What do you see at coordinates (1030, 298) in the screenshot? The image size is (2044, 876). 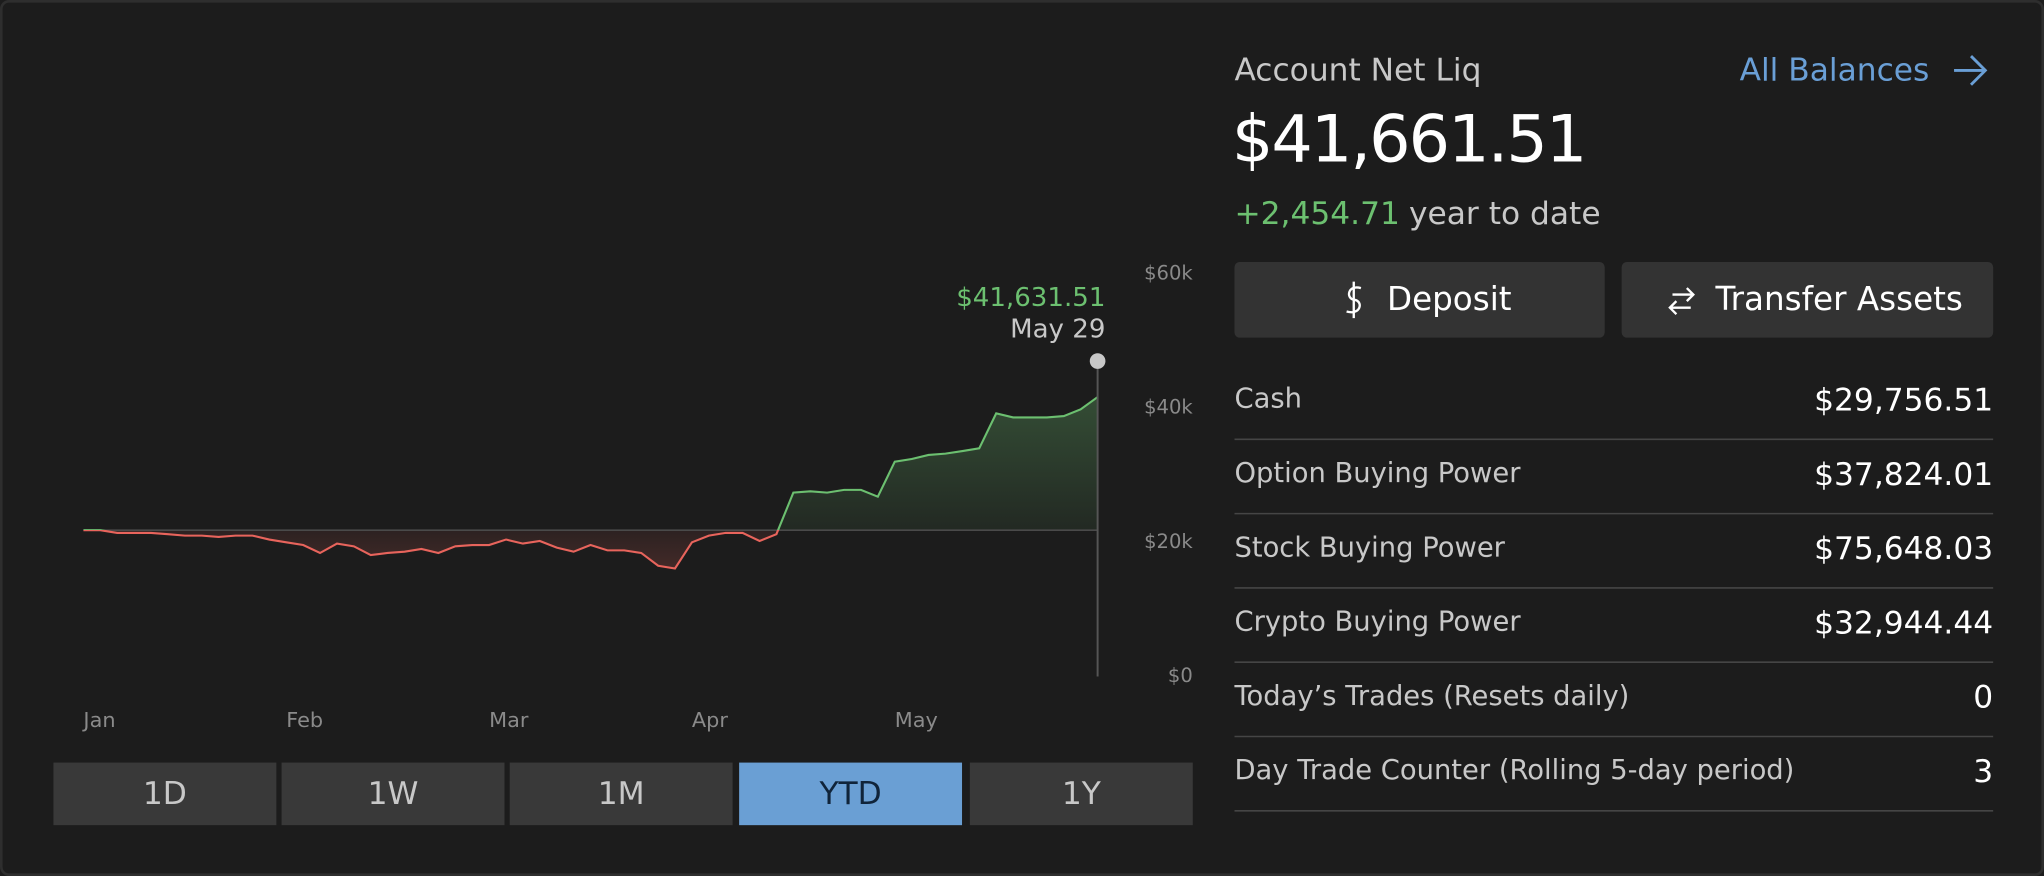 I see `tooltip-value: $41,631.51` at bounding box center [1030, 298].